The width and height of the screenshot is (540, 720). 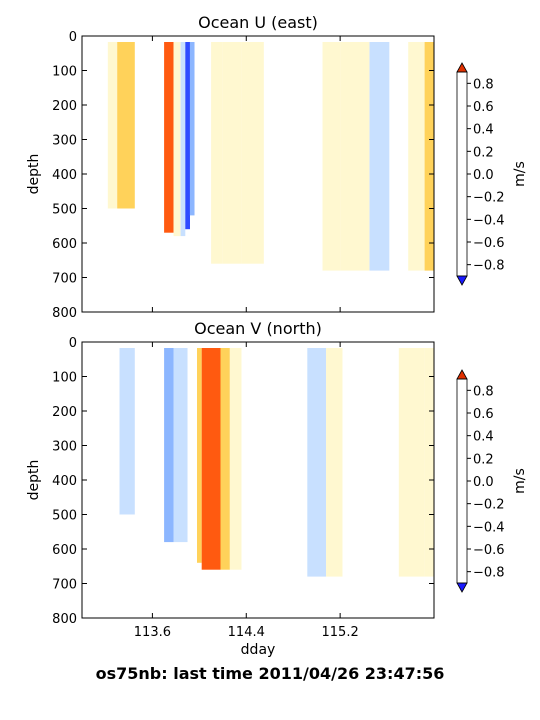 What do you see at coordinates (258, 22) in the screenshot?
I see `chart-title: Ocean U (east)` at bounding box center [258, 22].